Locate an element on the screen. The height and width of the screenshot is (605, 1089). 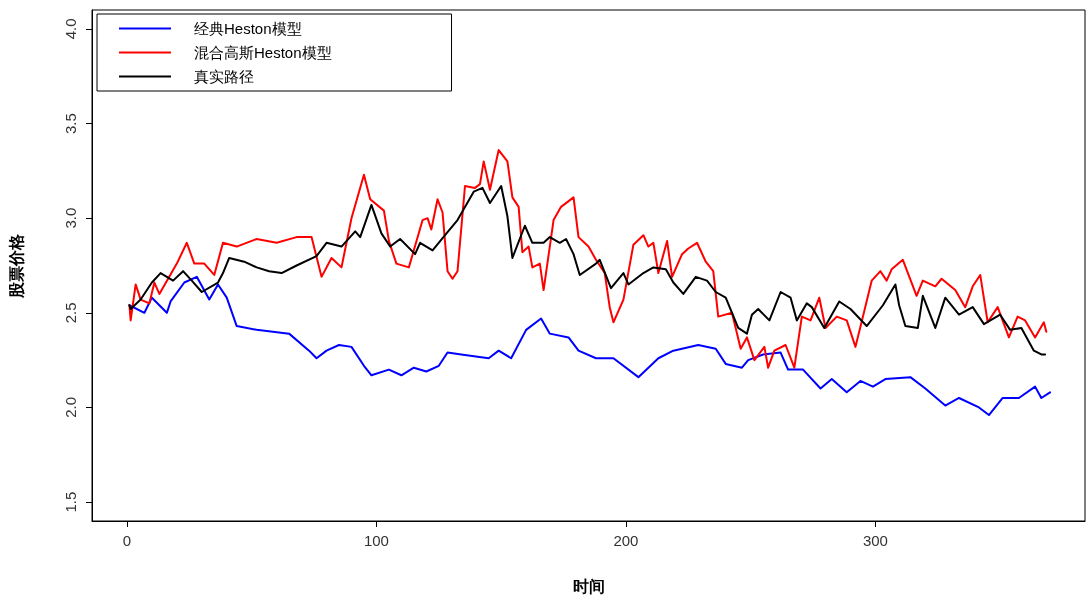
y-tick-label: 1.5 is located at coordinates (70, 502).